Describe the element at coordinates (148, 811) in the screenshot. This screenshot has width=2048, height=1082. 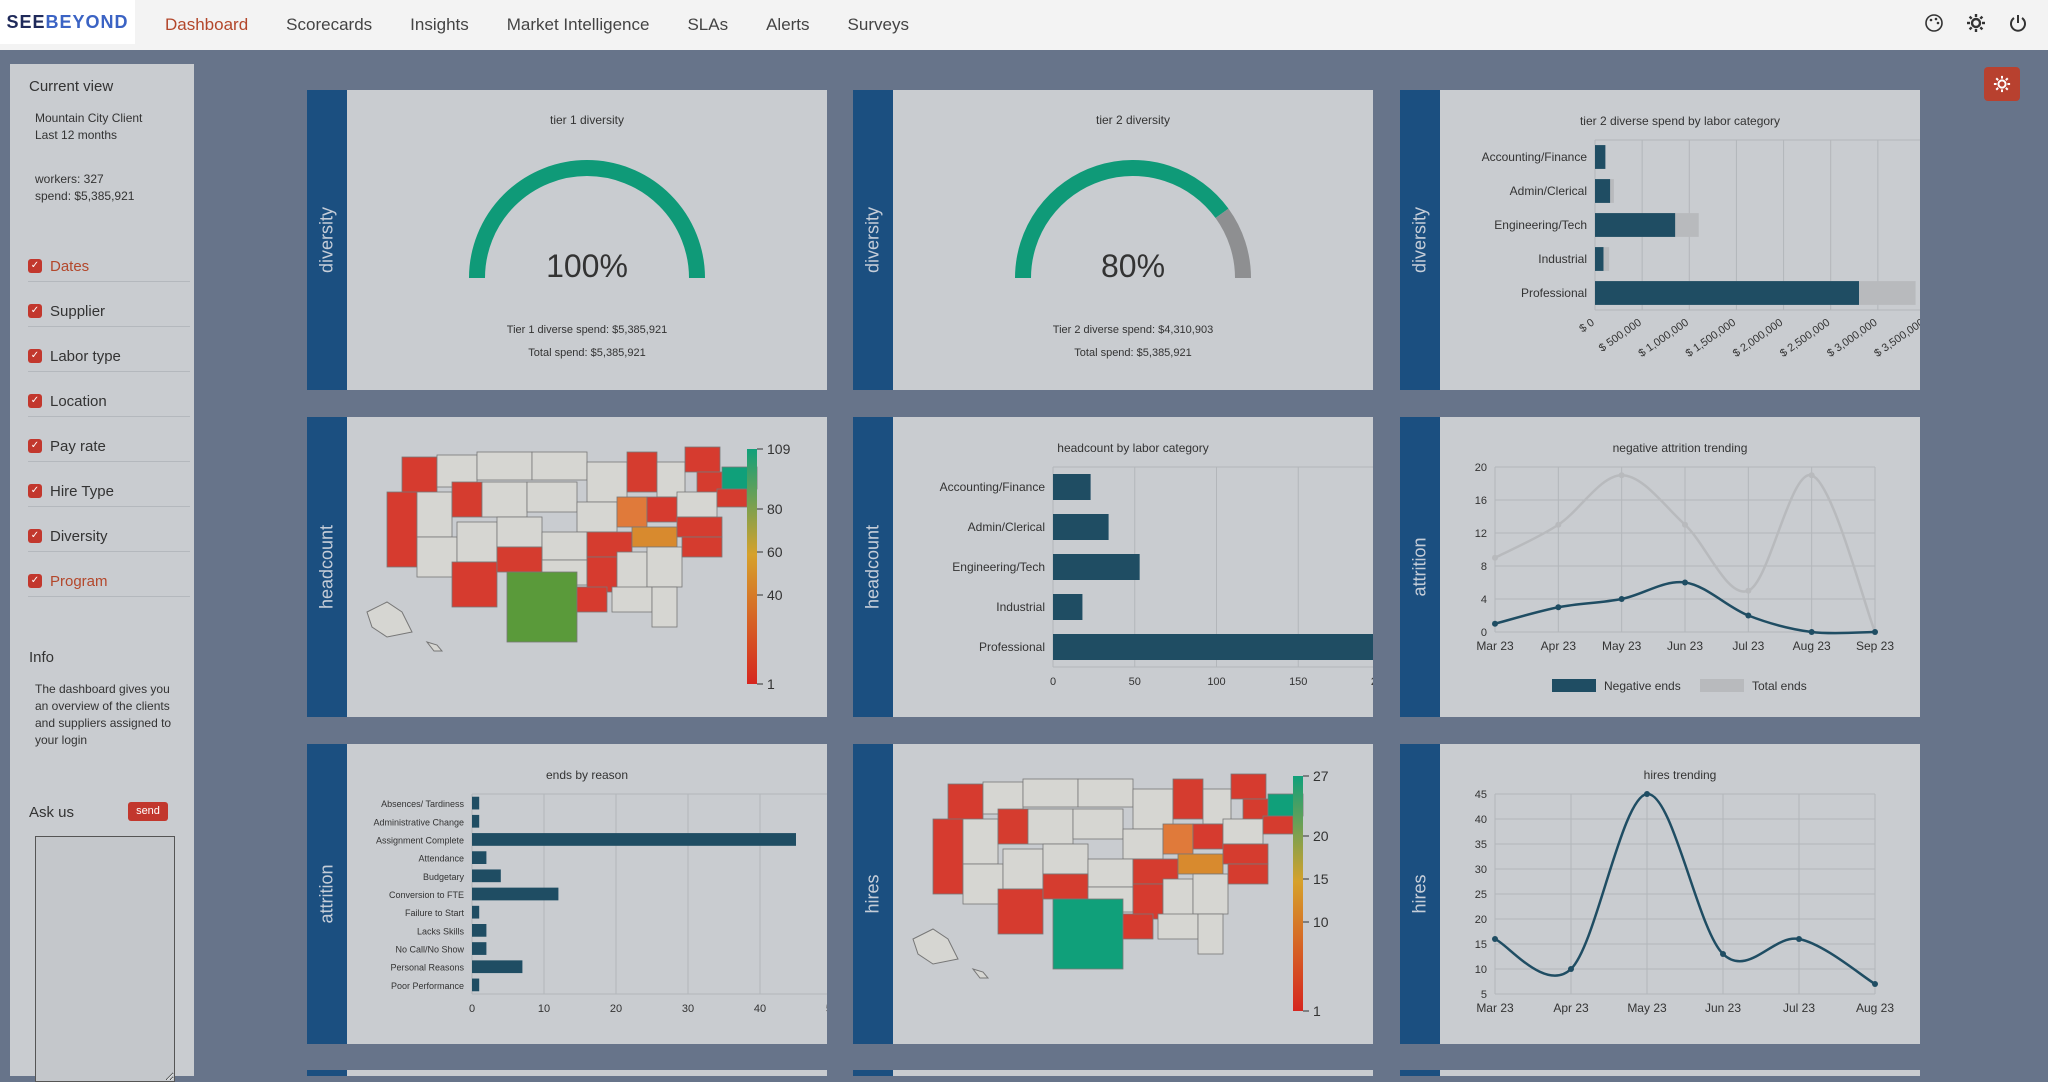
I see `send-button: send` at that location.